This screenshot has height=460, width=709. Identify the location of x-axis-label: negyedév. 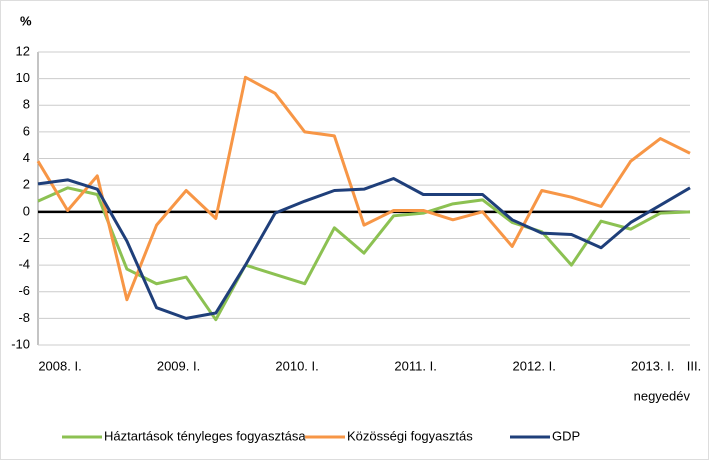
(662, 395).